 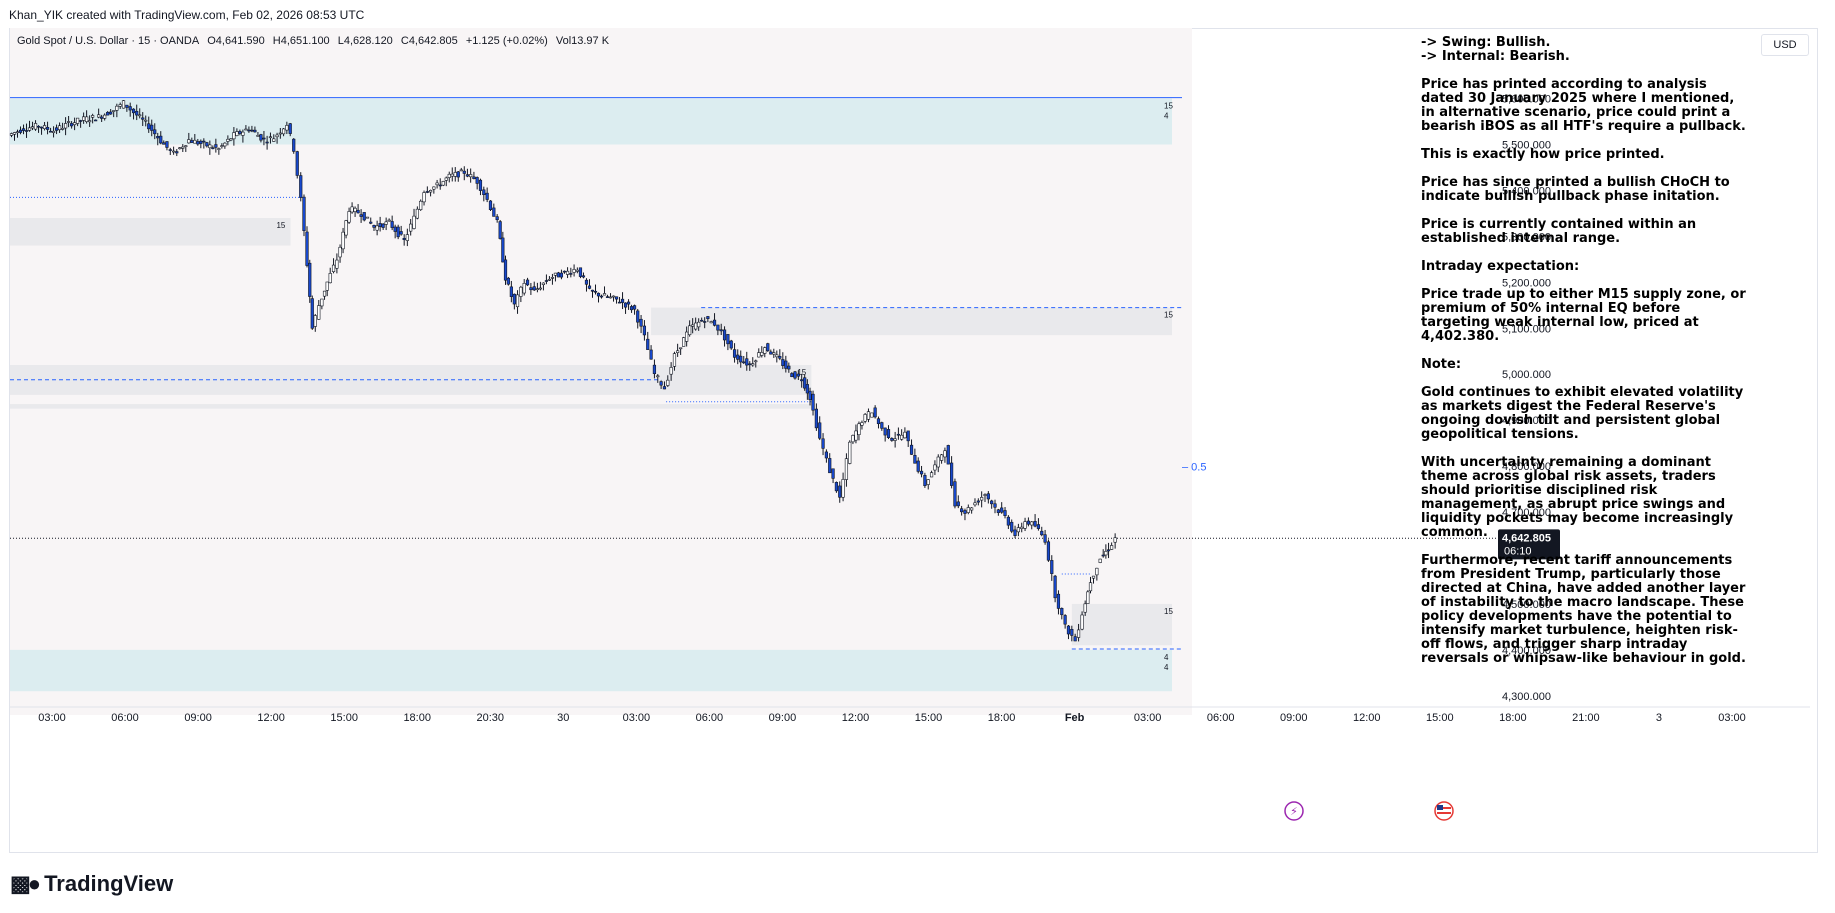 I want to click on legend-symbol: Gold Spot / U.S. Dollar · 15 · OANDA, so click(x=108, y=41).